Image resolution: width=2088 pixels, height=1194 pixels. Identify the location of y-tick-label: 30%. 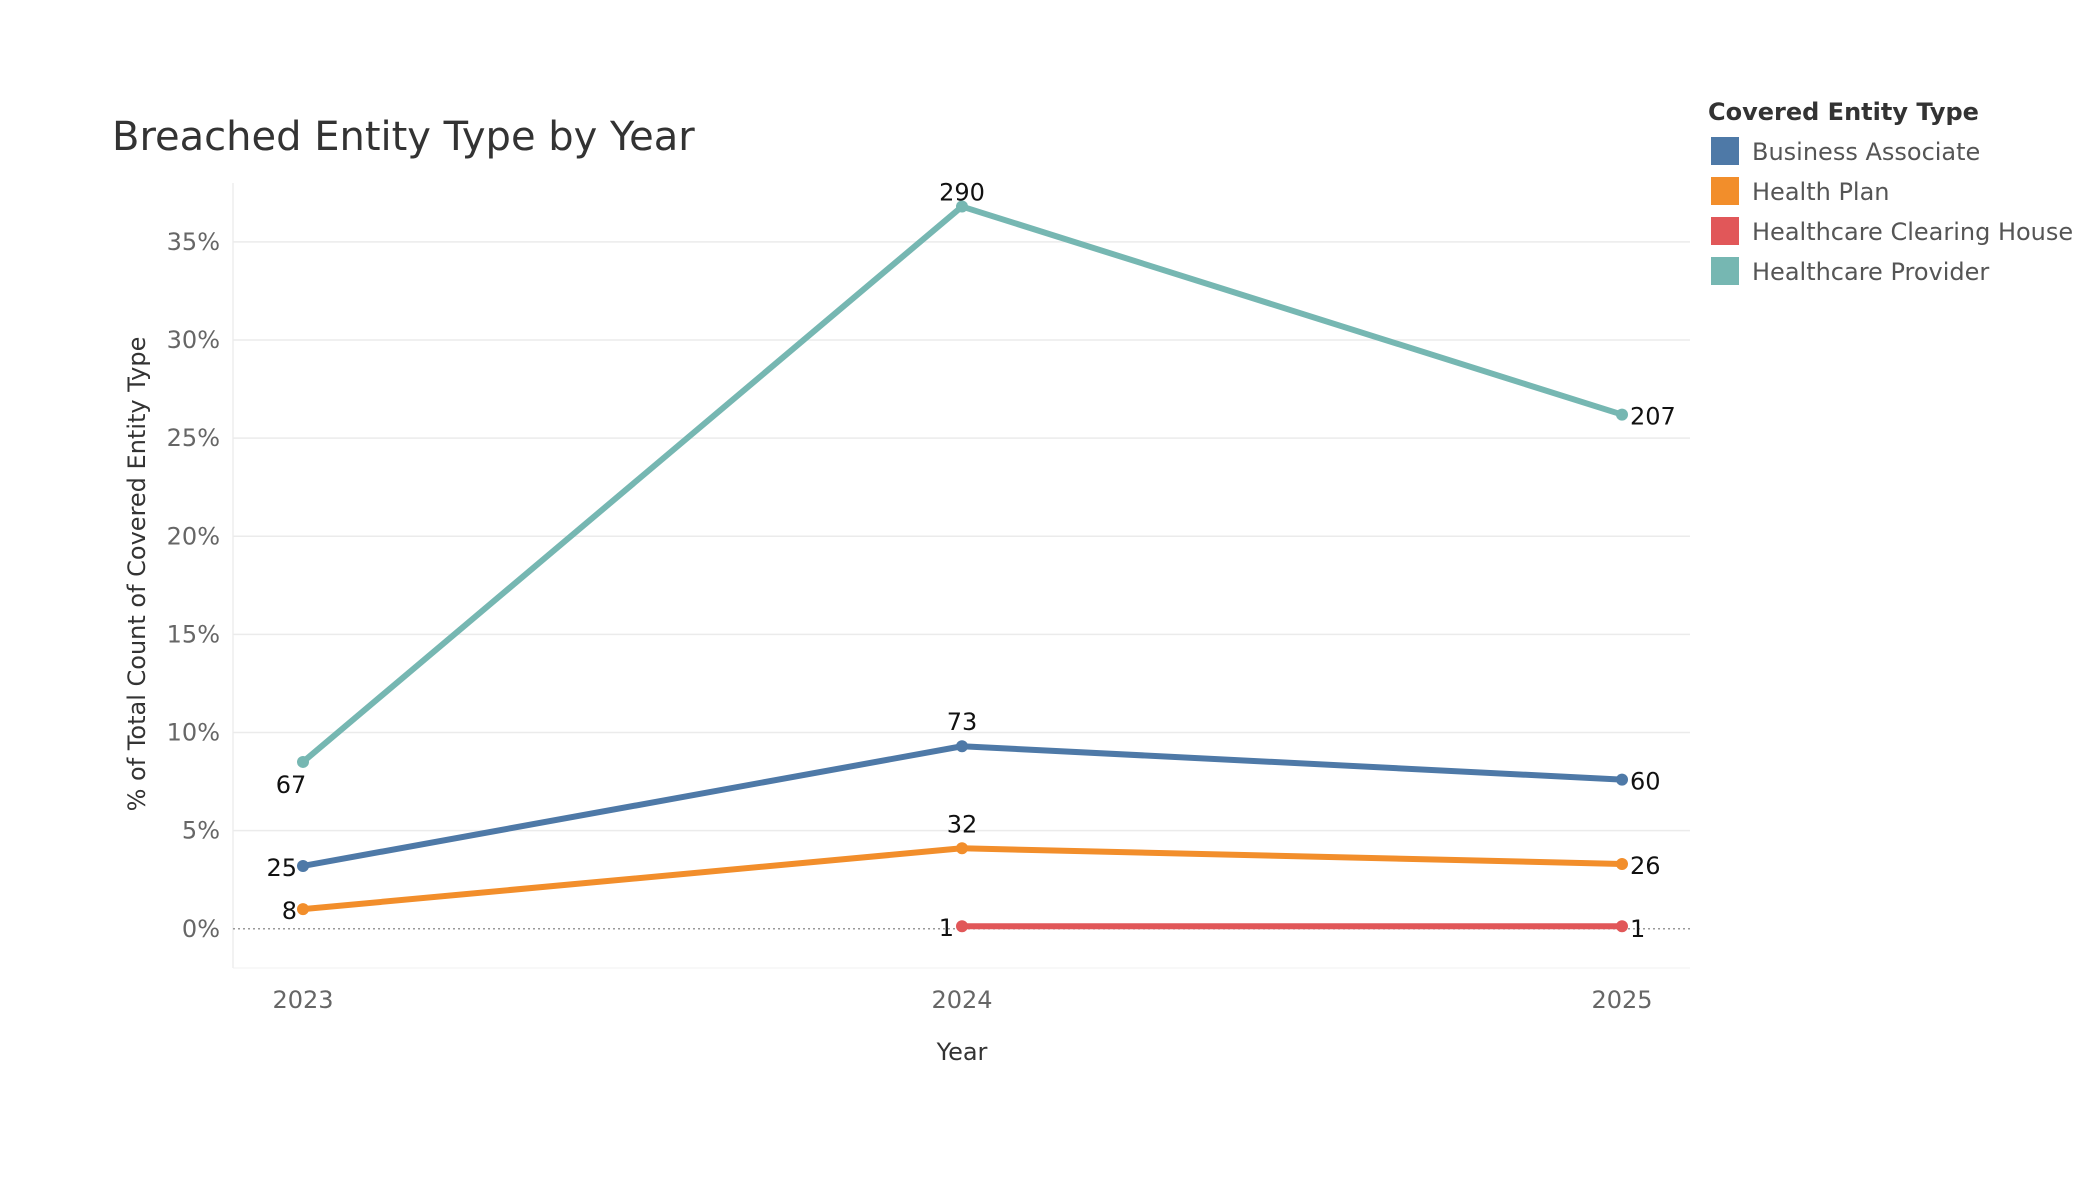
(193, 340).